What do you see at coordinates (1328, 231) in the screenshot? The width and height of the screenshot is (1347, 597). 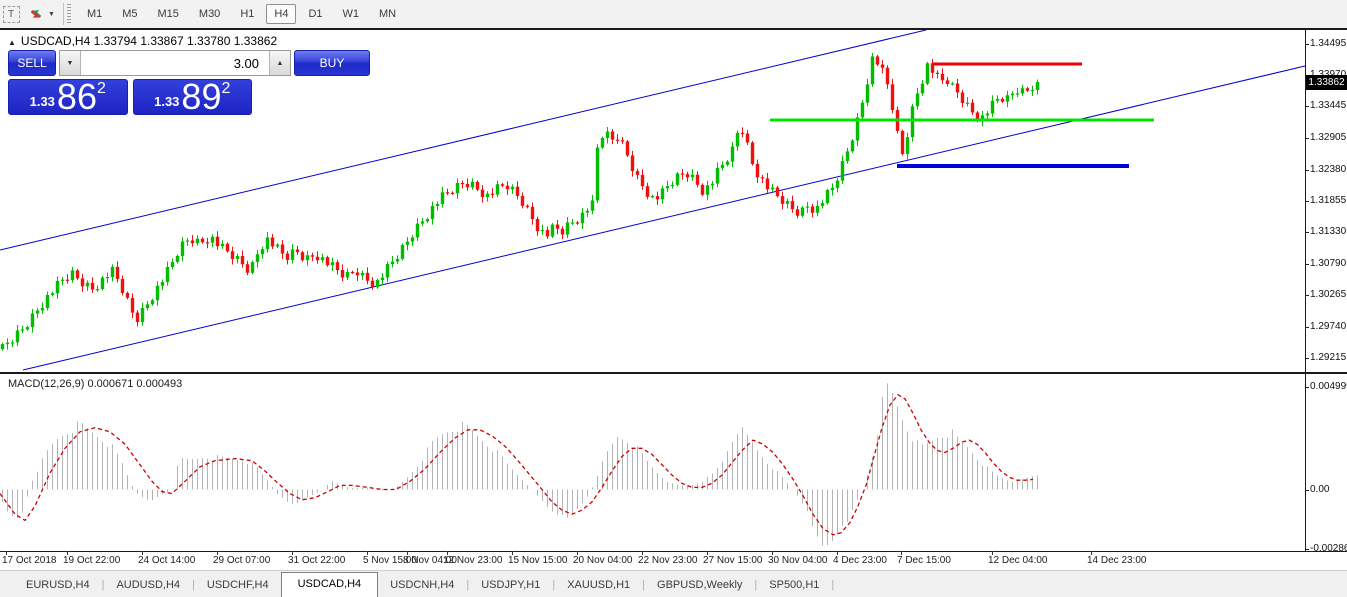 I see `price-axis-label: 1.31330` at bounding box center [1328, 231].